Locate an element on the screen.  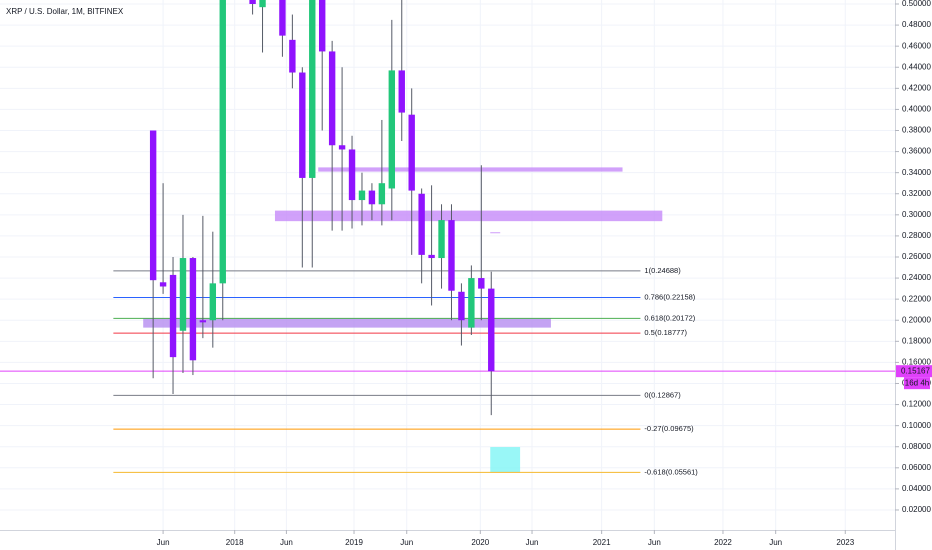
y-tick-label: 0.46000 is located at coordinates (916, 45).